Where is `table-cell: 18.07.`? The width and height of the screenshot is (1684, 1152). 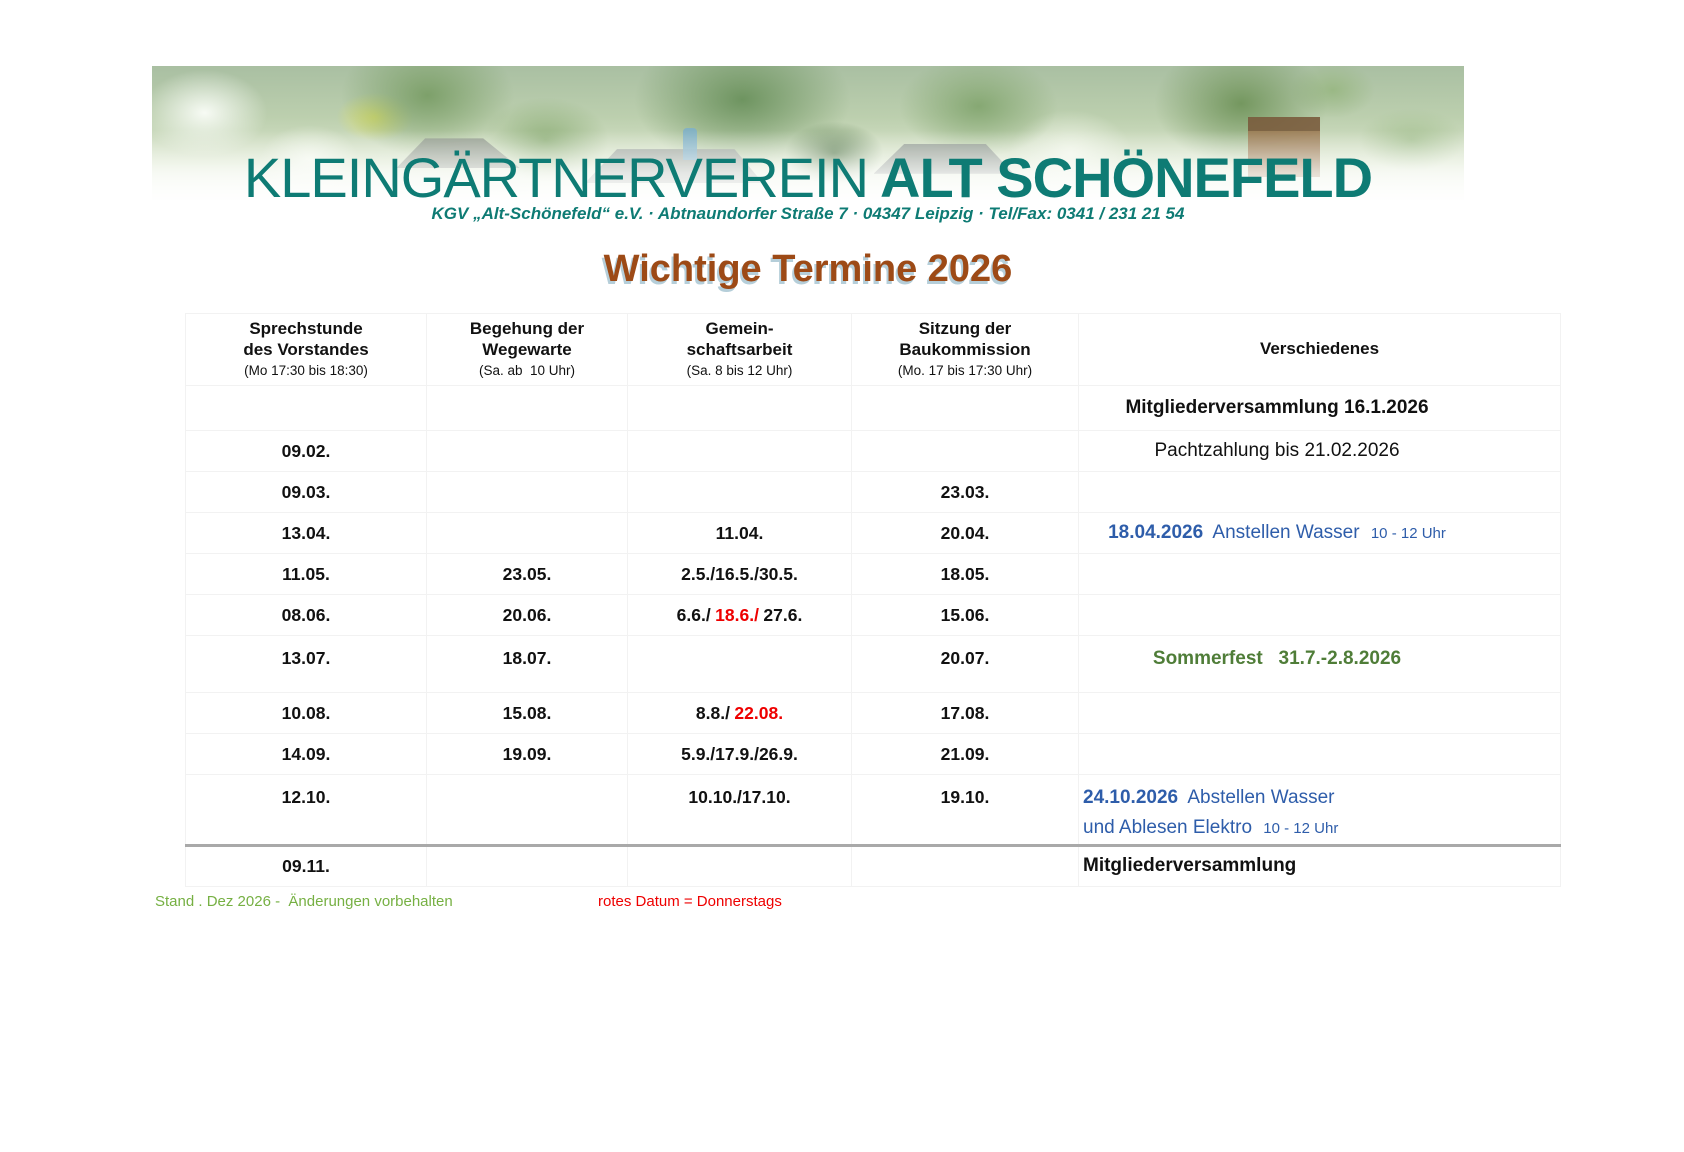 table-cell: 18.07. is located at coordinates (527, 664).